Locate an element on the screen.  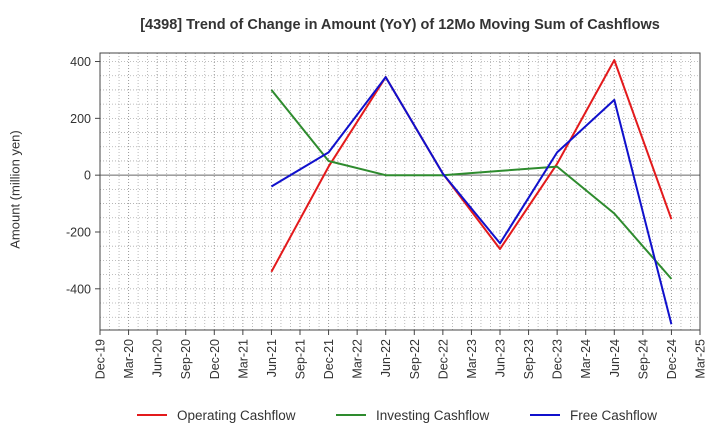
x-tick-label: Dec-23 is located at coordinates (558, 359).